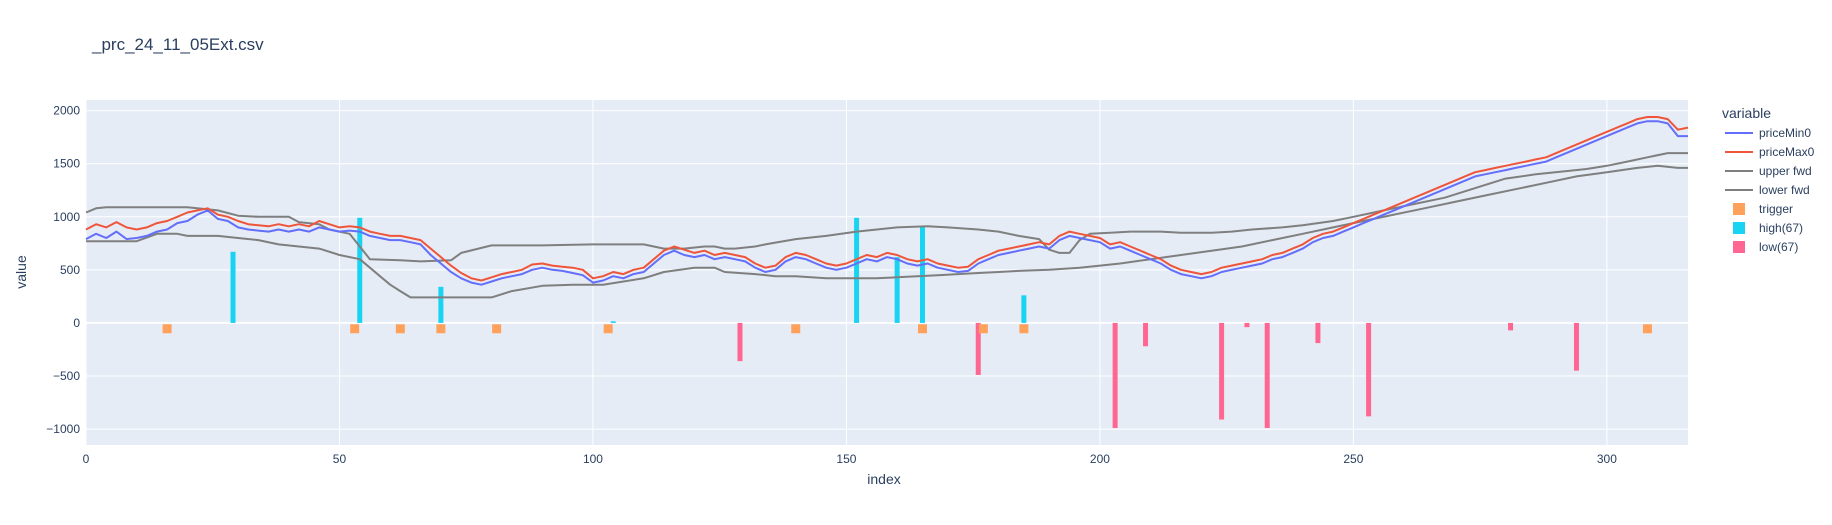  What do you see at coordinates (21, 272) in the screenshot?
I see `y-axis-title: value` at bounding box center [21, 272].